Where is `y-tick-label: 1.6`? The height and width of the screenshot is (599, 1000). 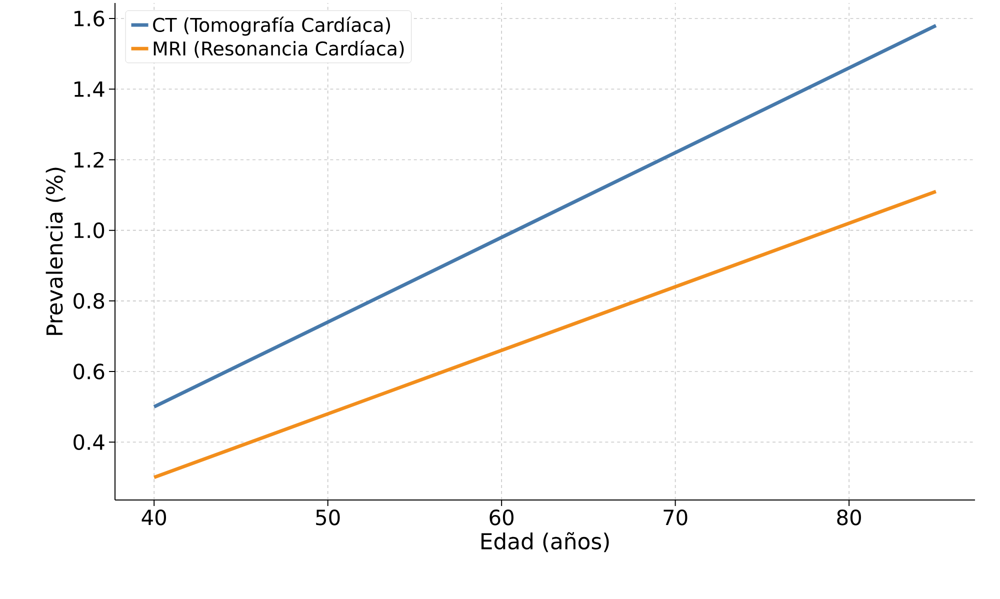 y-tick-label: 1.6 is located at coordinates (89, 18).